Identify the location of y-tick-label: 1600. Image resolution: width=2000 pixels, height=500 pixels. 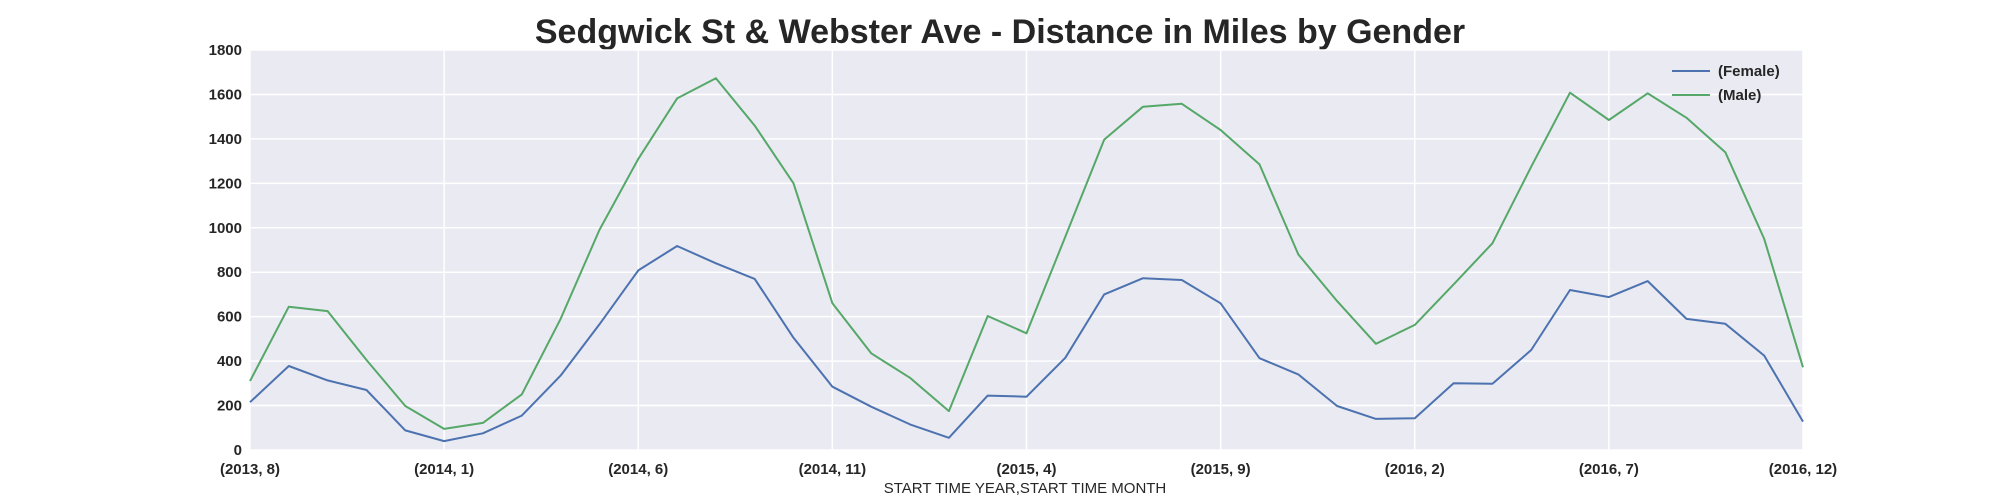
(225, 94).